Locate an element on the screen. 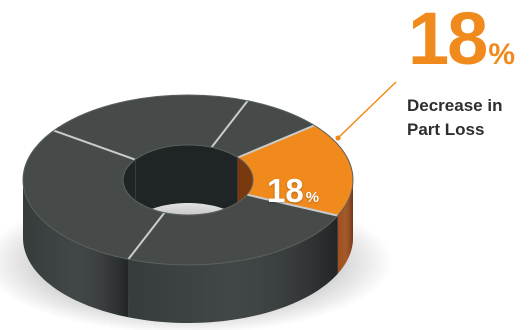 This screenshot has height=330, width=531. callout-line-2: Part Loss is located at coordinates (446, 129).